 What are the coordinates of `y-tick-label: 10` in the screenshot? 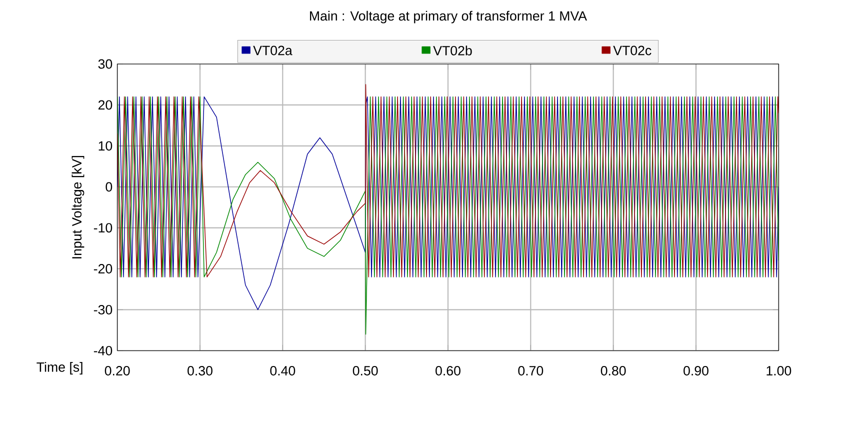 It's located at (105, 145).